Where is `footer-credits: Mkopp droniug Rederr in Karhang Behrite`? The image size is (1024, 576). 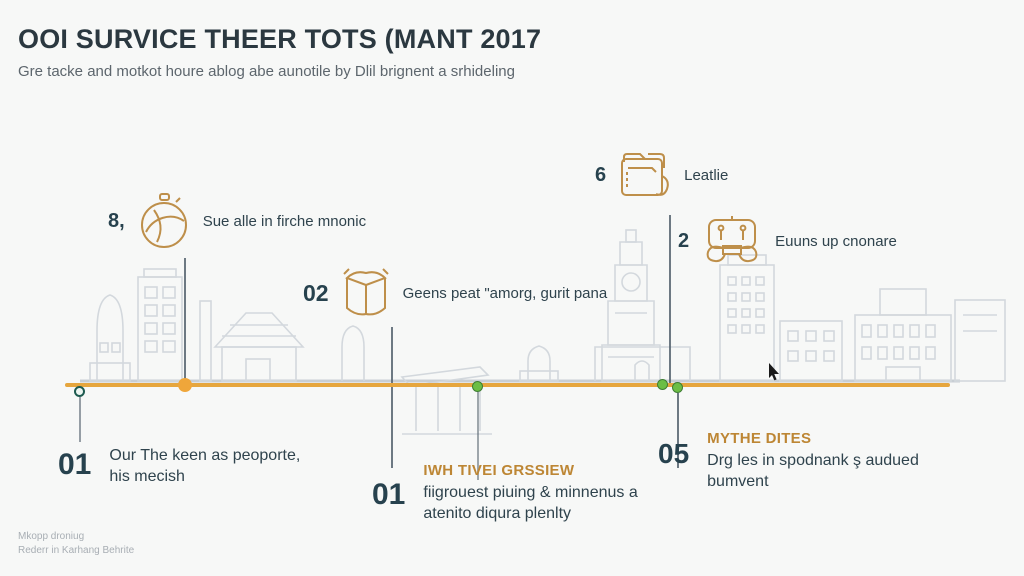
footer-credits: Mkopp droniug Rederr in Karhang Behrite is located at coordinates (76, 543).